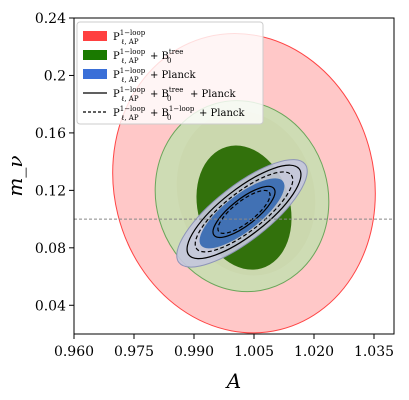 This screenshot has width=409, height=400. I want to click on x-tick-label: 1.035, so click(374, 352).